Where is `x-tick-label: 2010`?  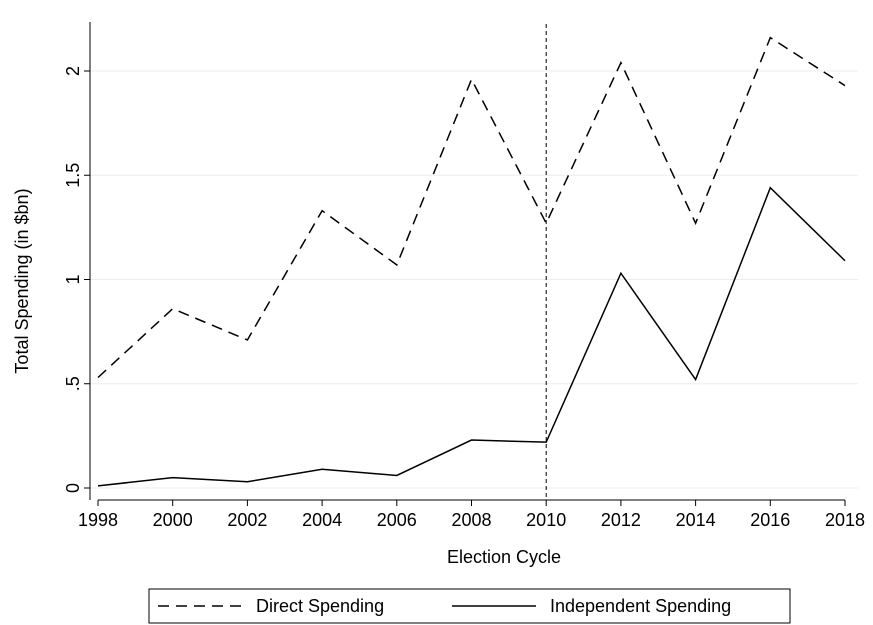 x-tick-label: 2010 is located at coordinates (546, 520).